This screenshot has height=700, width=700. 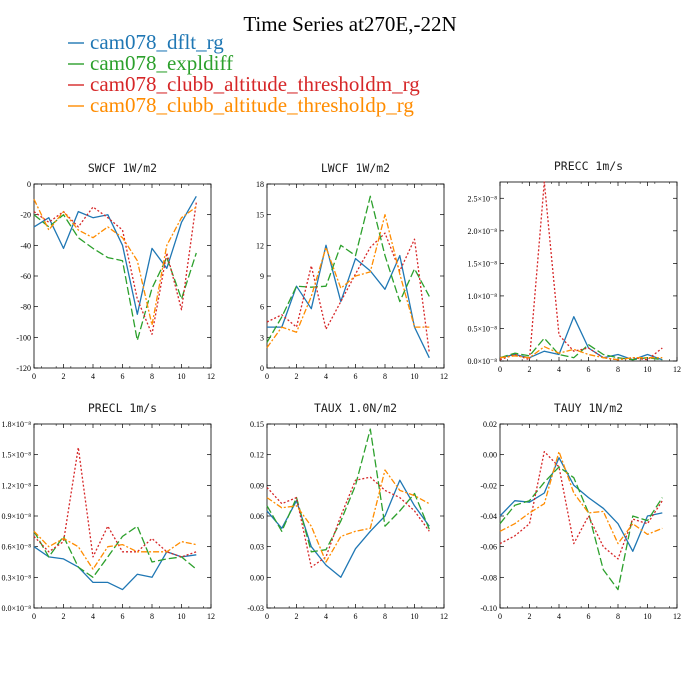 I want to click on y-tick-label: -0.04, so click(x=488, y=516).